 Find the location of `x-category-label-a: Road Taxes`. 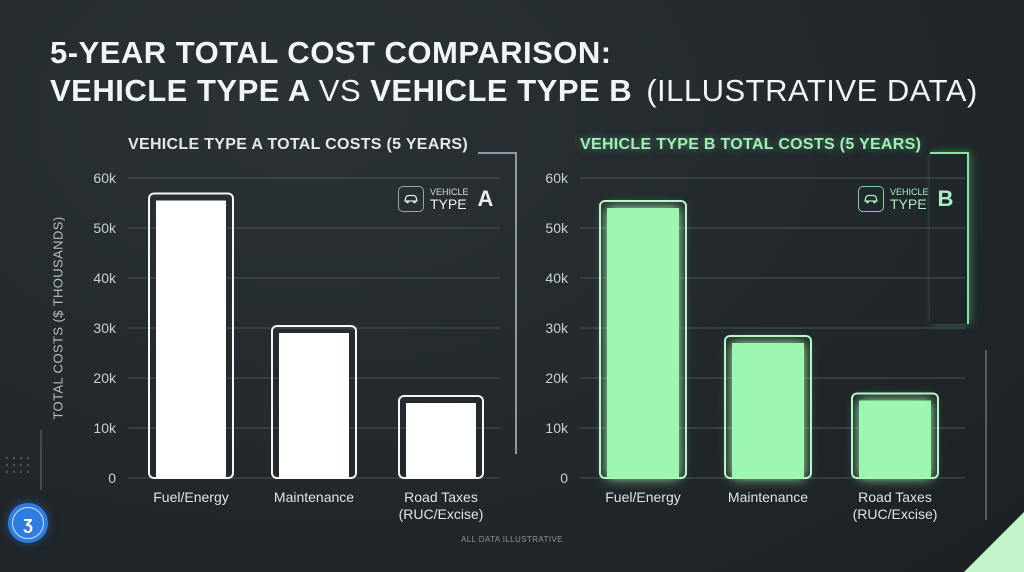

x-category-label-a: Road Taxes is located at coordinates (441, 497).